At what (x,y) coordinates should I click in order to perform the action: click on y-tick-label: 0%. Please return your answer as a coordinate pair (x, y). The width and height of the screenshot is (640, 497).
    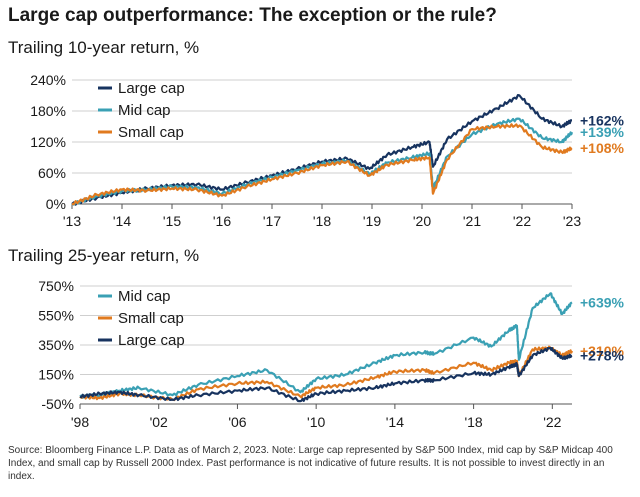
    Looking at the image, I should click on (56, 204).